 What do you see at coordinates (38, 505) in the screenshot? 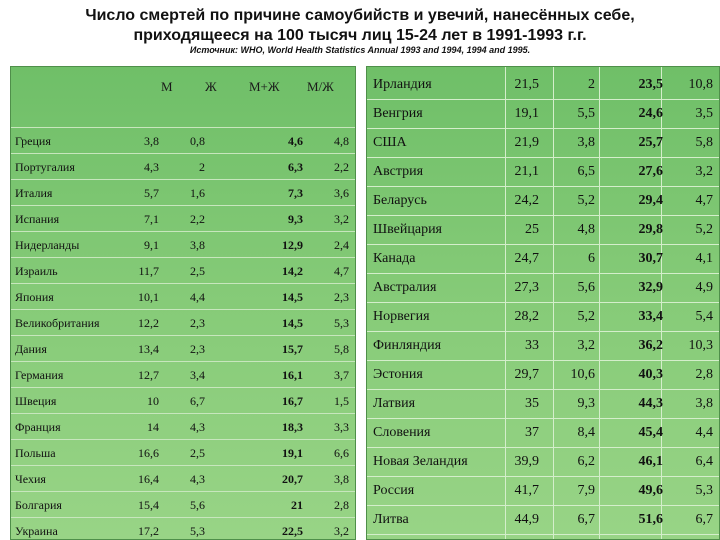
I see `country-name: Болгария` at bounding box center [38, 505].